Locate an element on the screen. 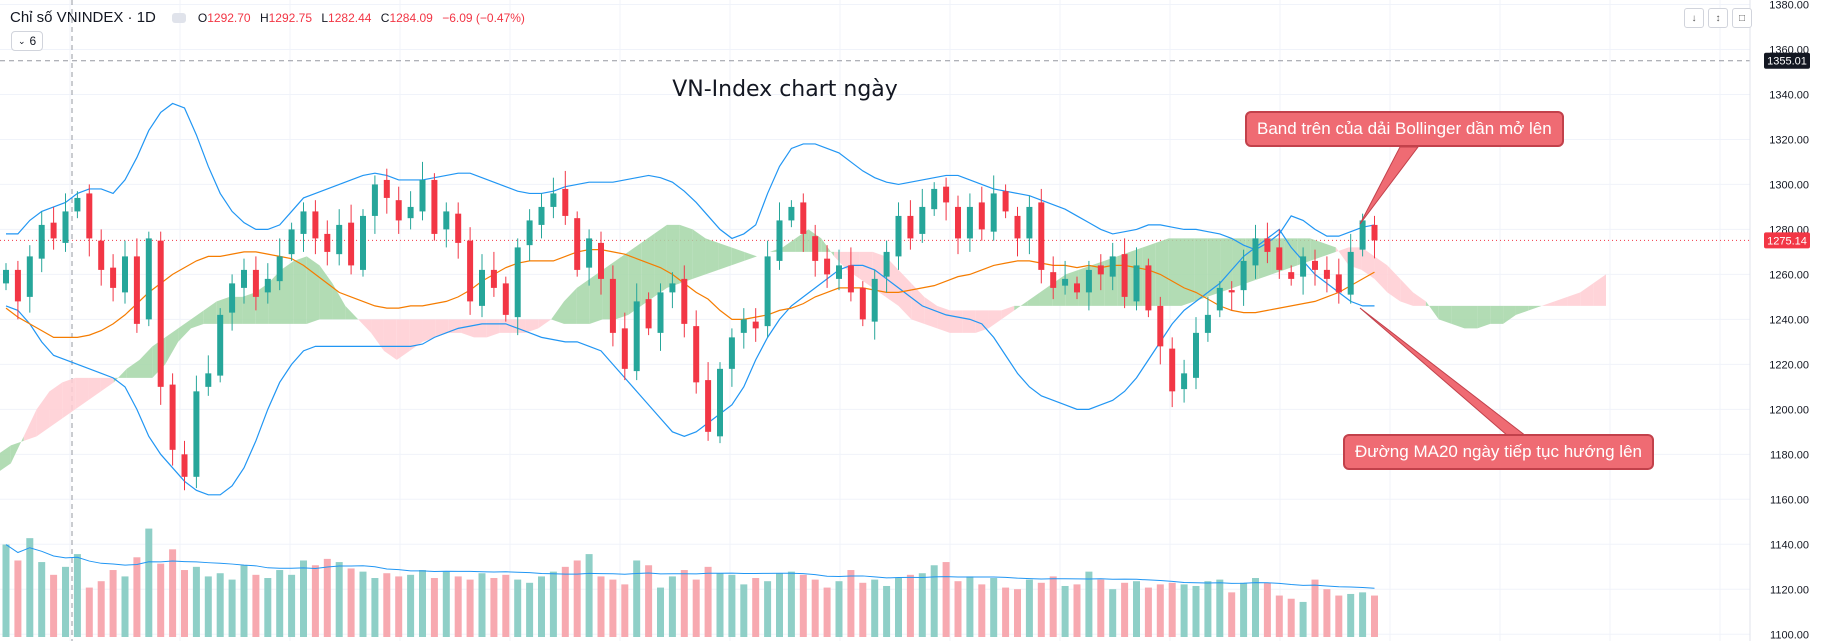  symbol-title: Chỉ số VNINDEX · 1D is located at coordinates (83, 17).